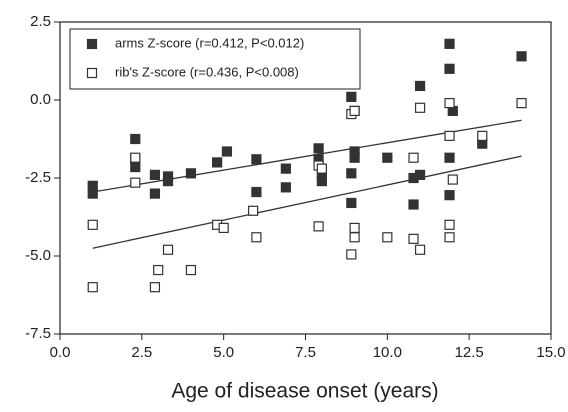 The height and width of the screenshot is (412, 568). I want to click on x-tick-label: 7.5, so click(305, 352).